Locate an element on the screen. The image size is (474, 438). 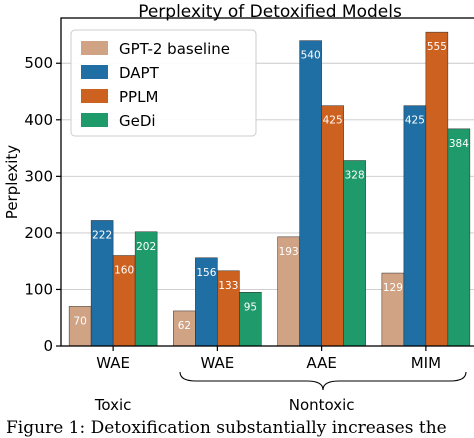
y-tick-label: 300 is located at coordinates (38, 176).